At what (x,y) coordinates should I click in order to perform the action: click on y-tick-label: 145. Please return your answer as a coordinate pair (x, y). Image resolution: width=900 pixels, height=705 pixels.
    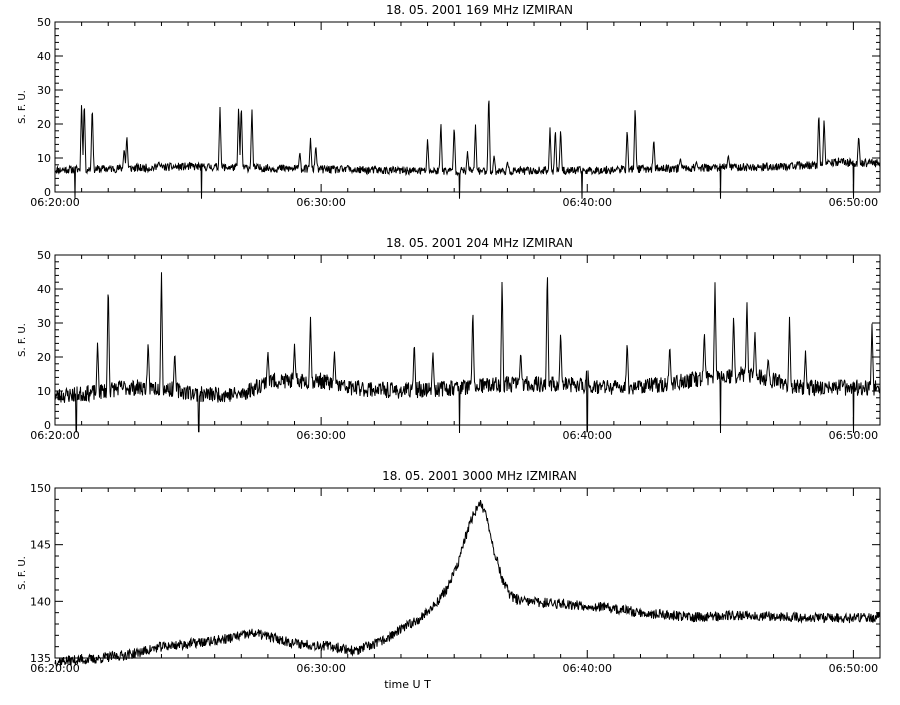
    Looking at the image, I should click on (40, 545).